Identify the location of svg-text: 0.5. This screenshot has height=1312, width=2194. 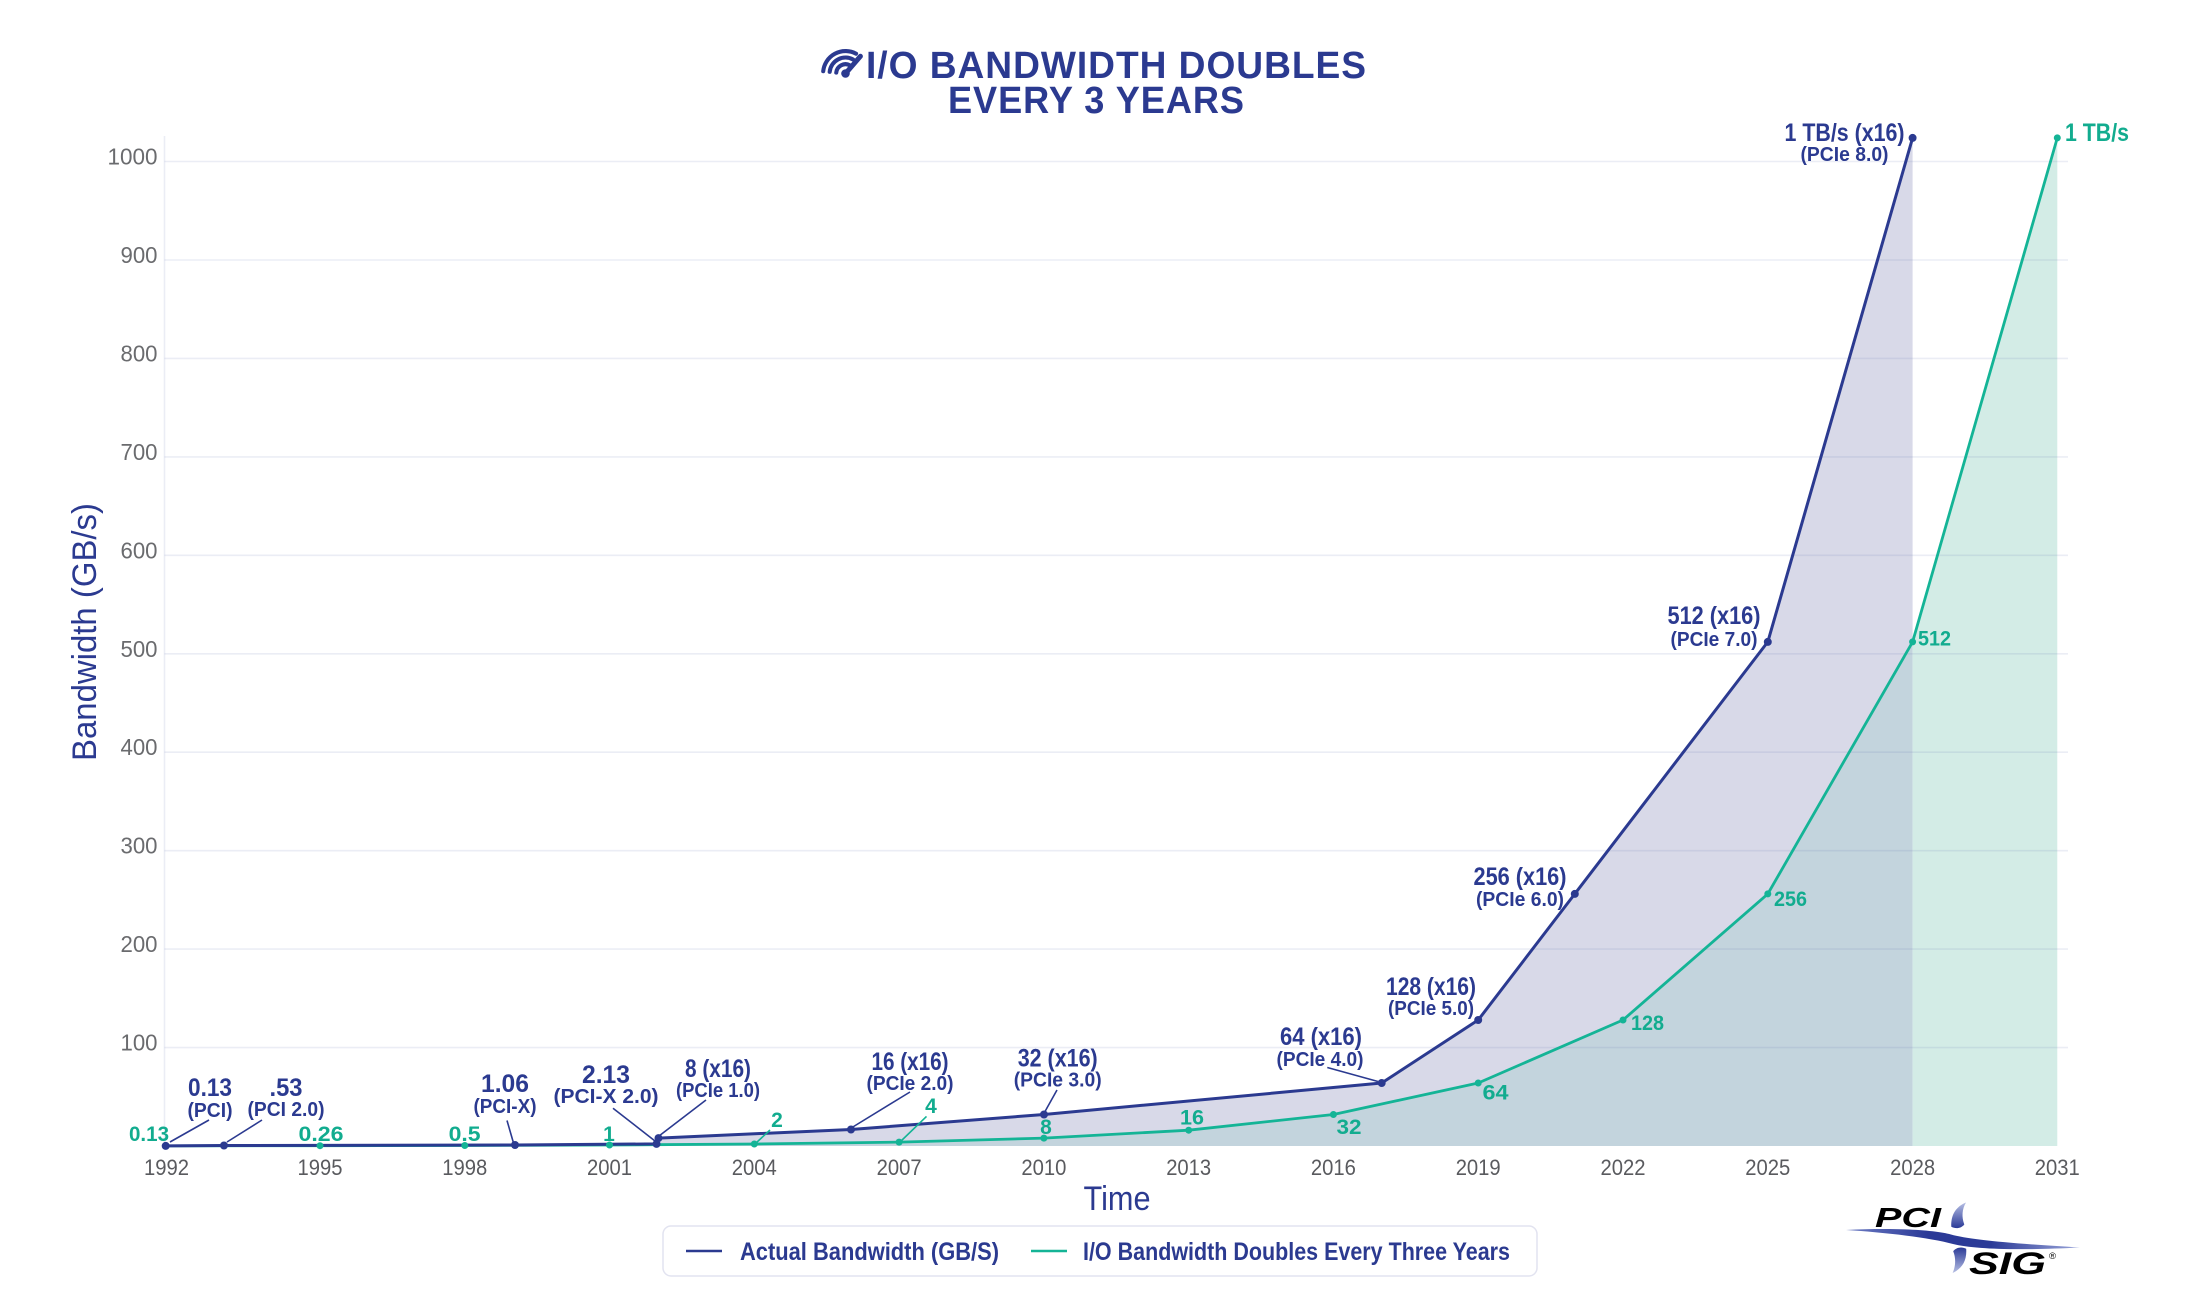
(465, 1134).